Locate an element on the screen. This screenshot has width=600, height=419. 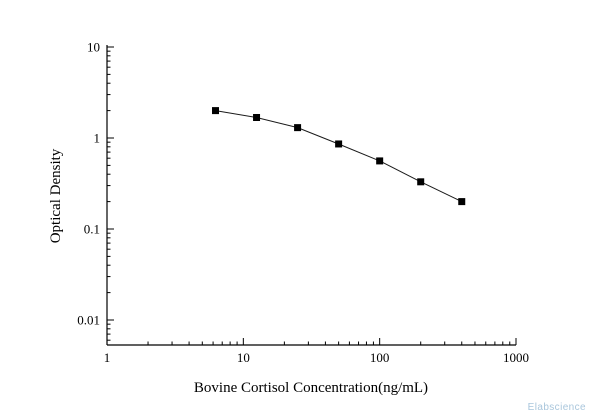
data-series is located at coordinates (339, 156).